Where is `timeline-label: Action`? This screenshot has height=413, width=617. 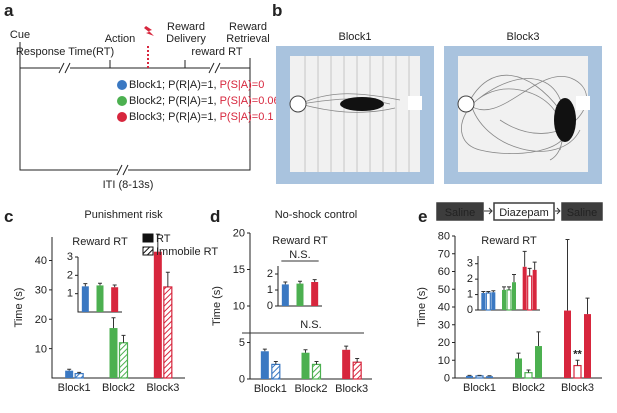 timeline-label: Action is located at coordinates (120, 39).